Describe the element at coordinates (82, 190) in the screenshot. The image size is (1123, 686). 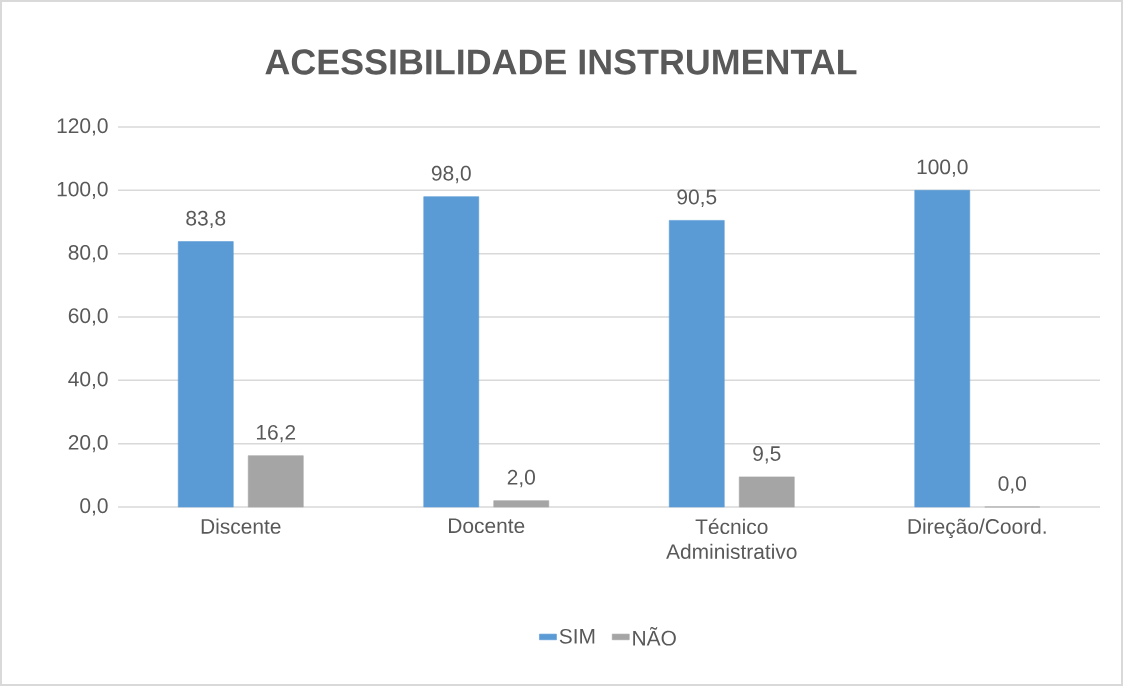
I see `y-tick-label: 100,0` at that location.